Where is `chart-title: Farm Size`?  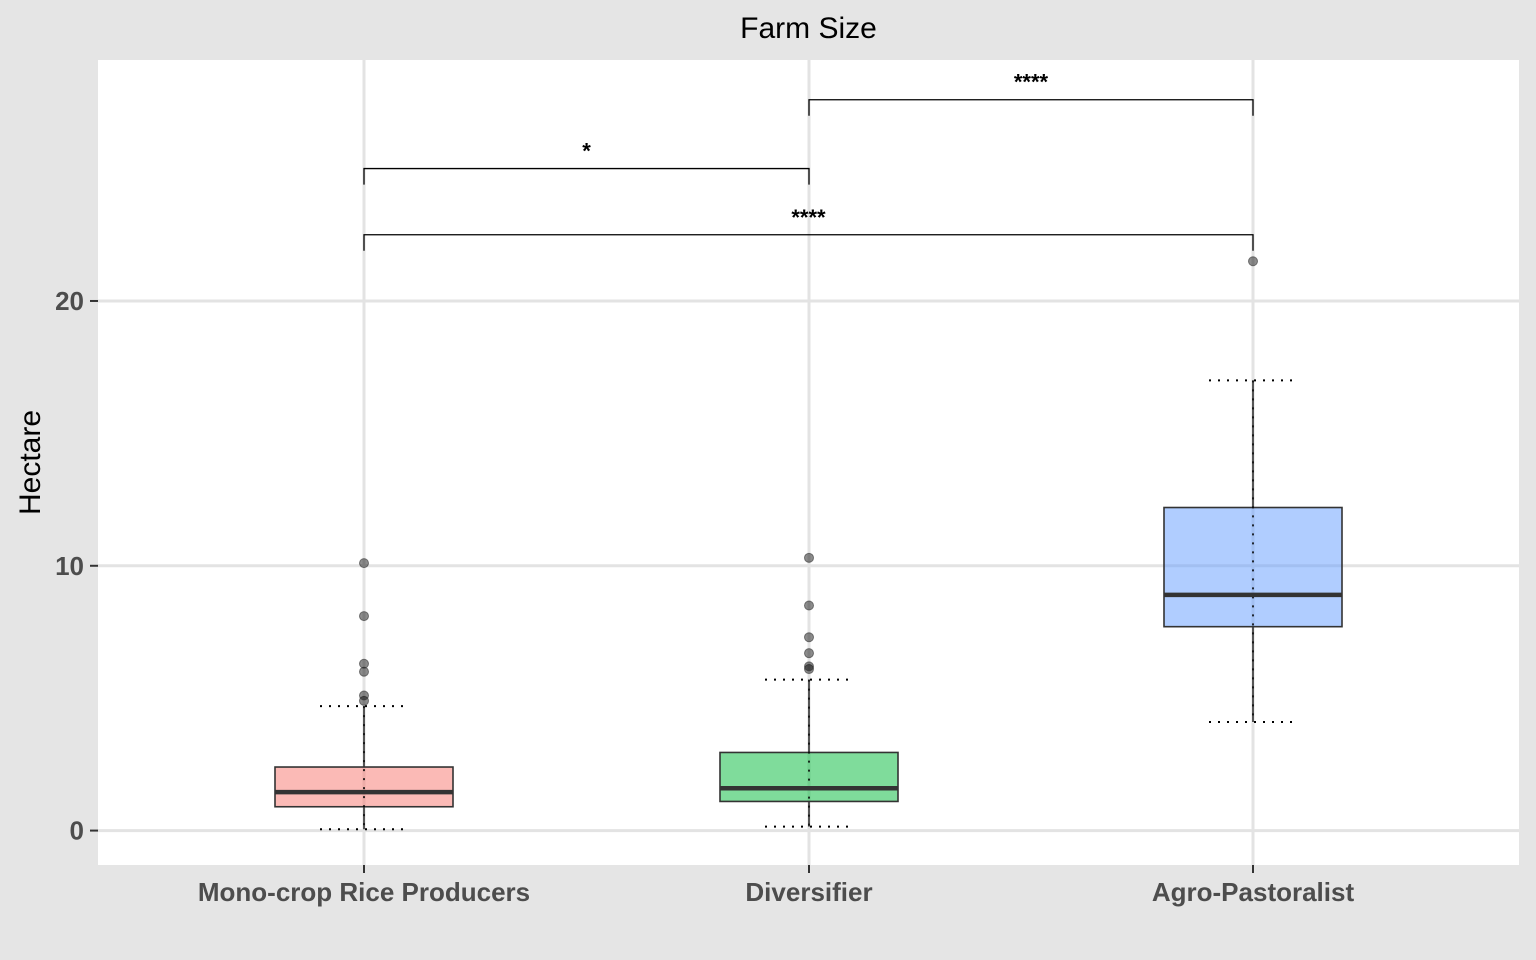
chart-title: Farm Size is located at coordinates (808, 28).